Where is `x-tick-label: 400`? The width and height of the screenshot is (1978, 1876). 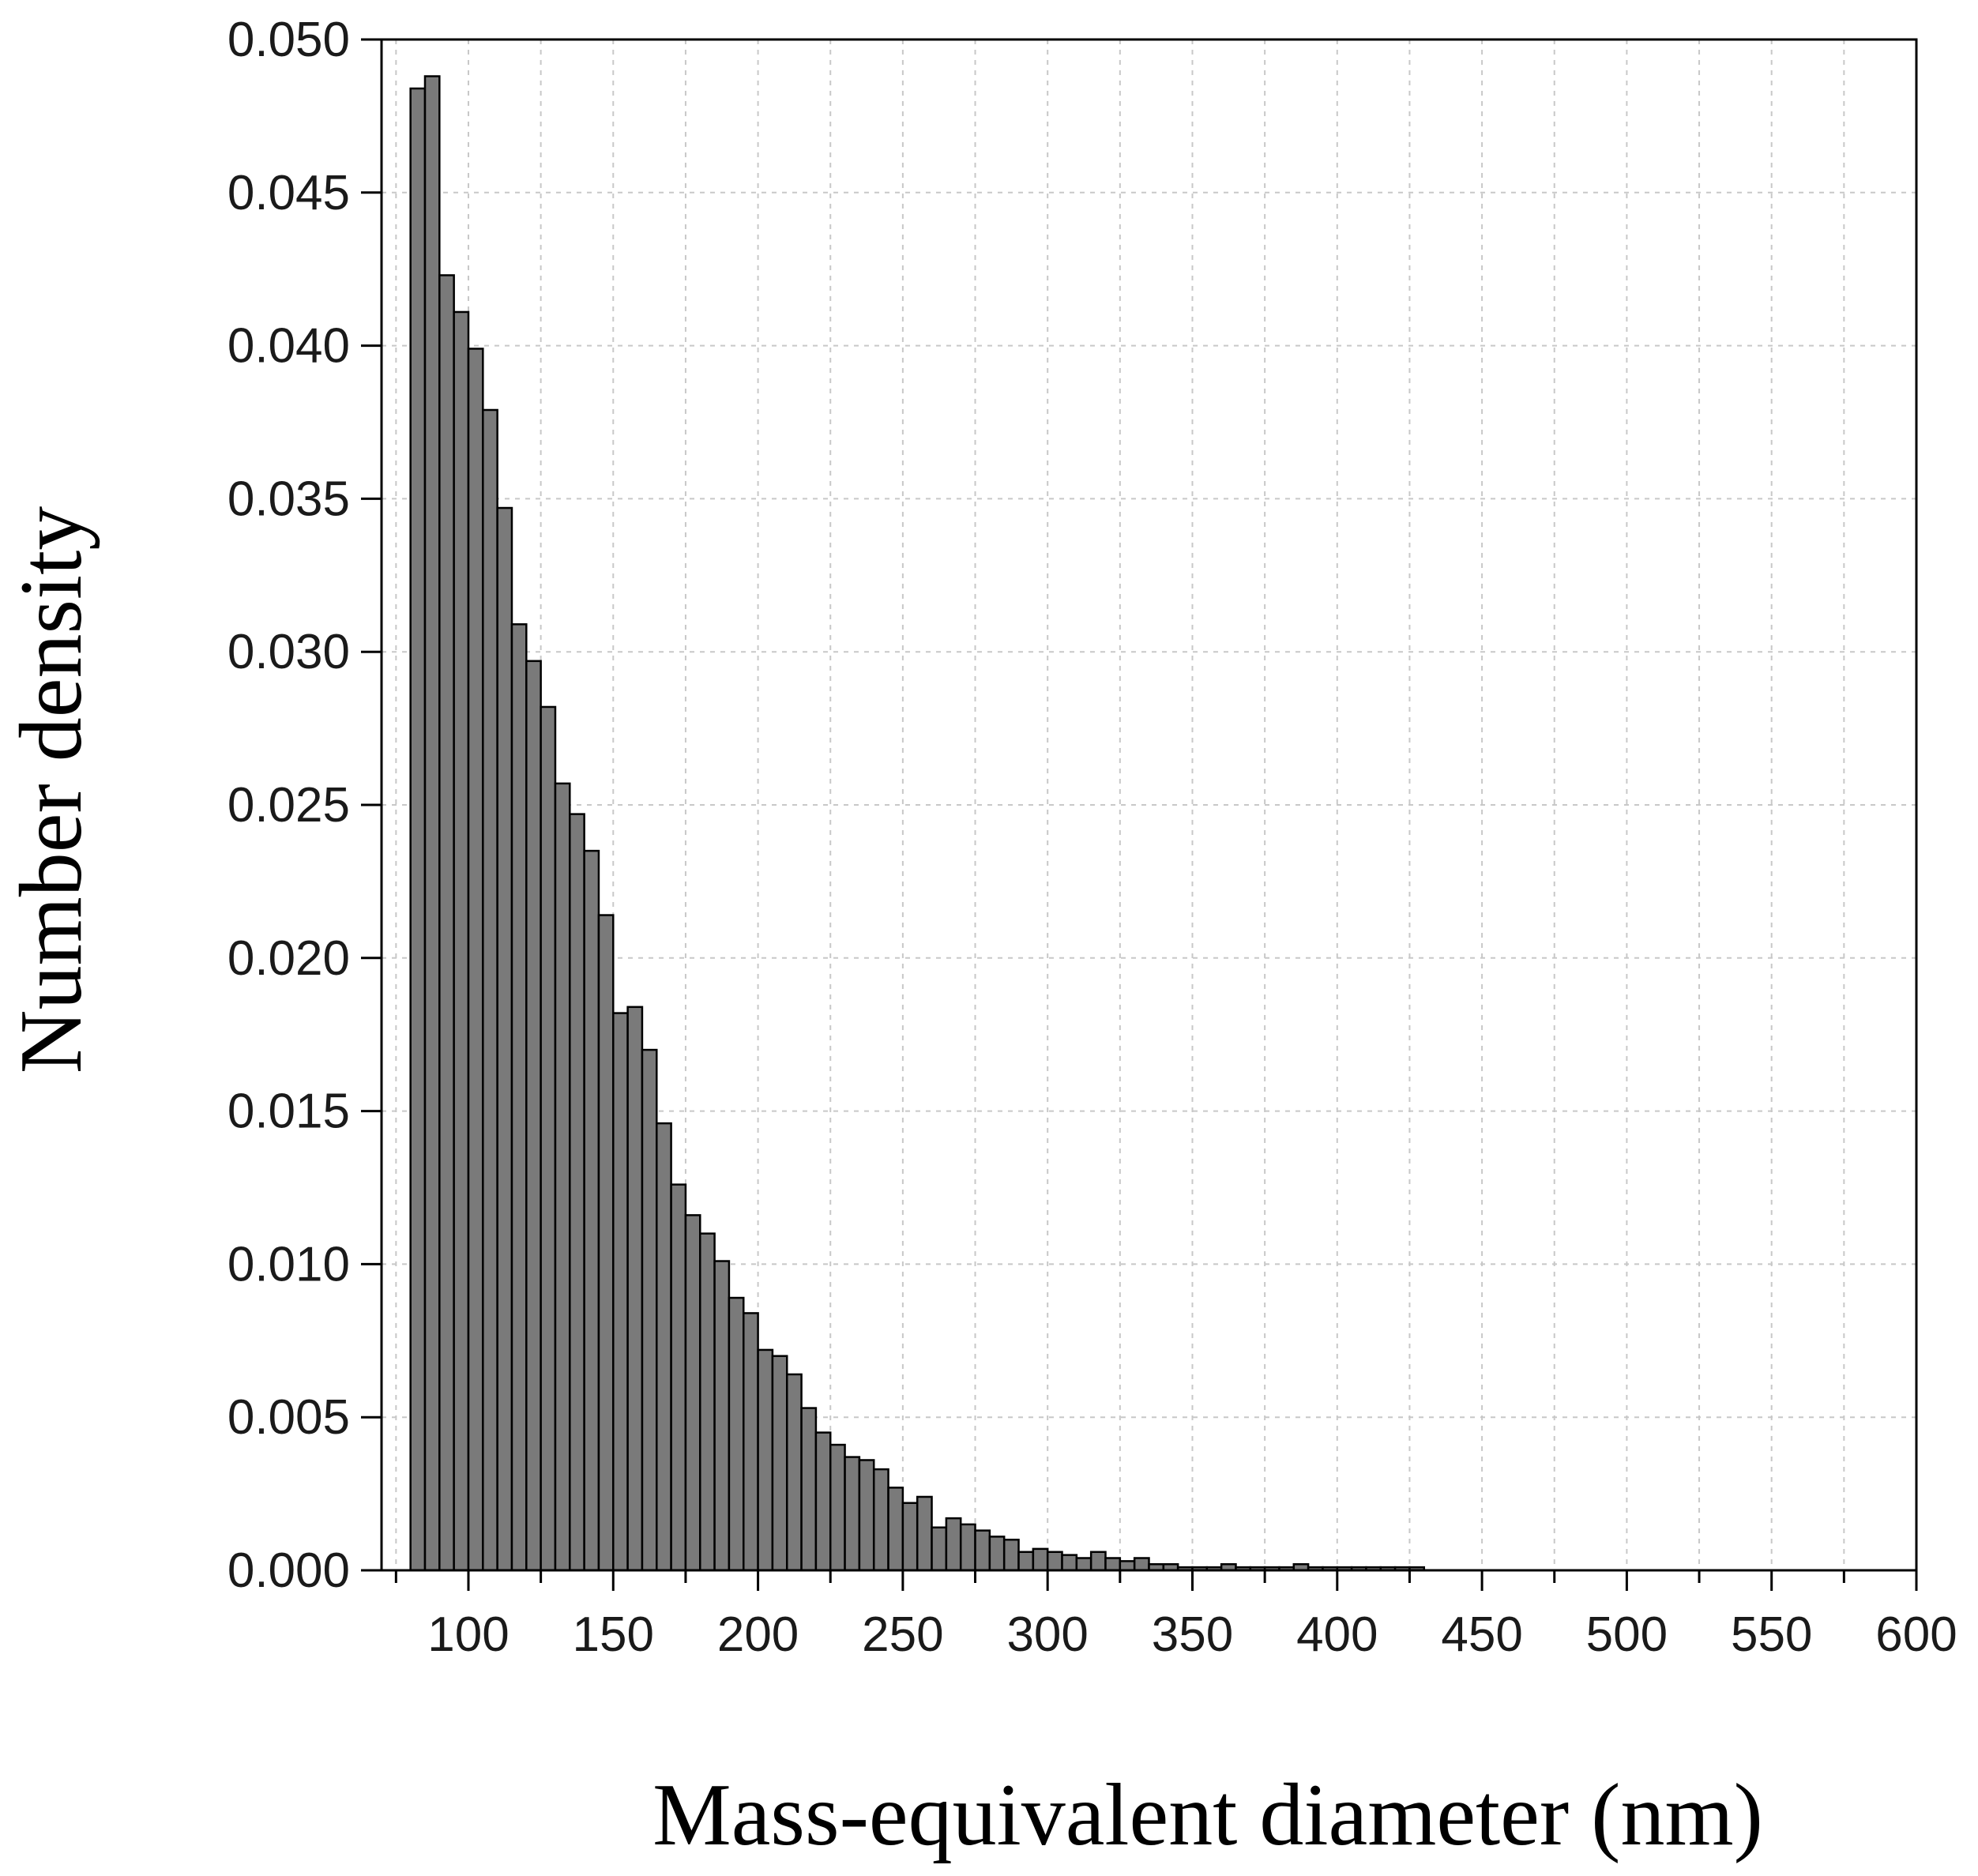 x-tick-label: 400 is located at coordinates (1337, 1634).